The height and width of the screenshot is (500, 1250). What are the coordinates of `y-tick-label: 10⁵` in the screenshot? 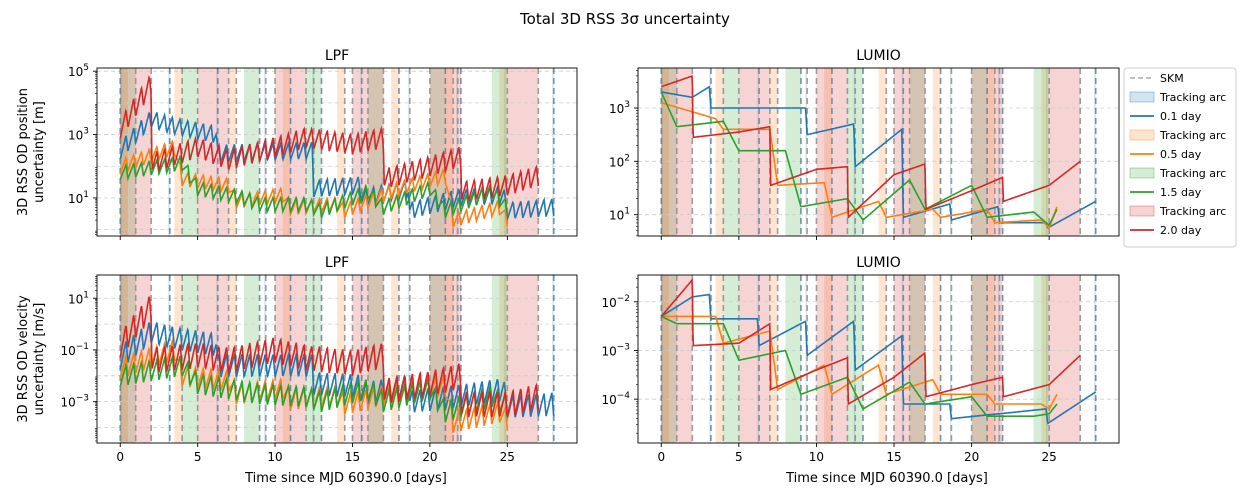 It's located at (78, 71).